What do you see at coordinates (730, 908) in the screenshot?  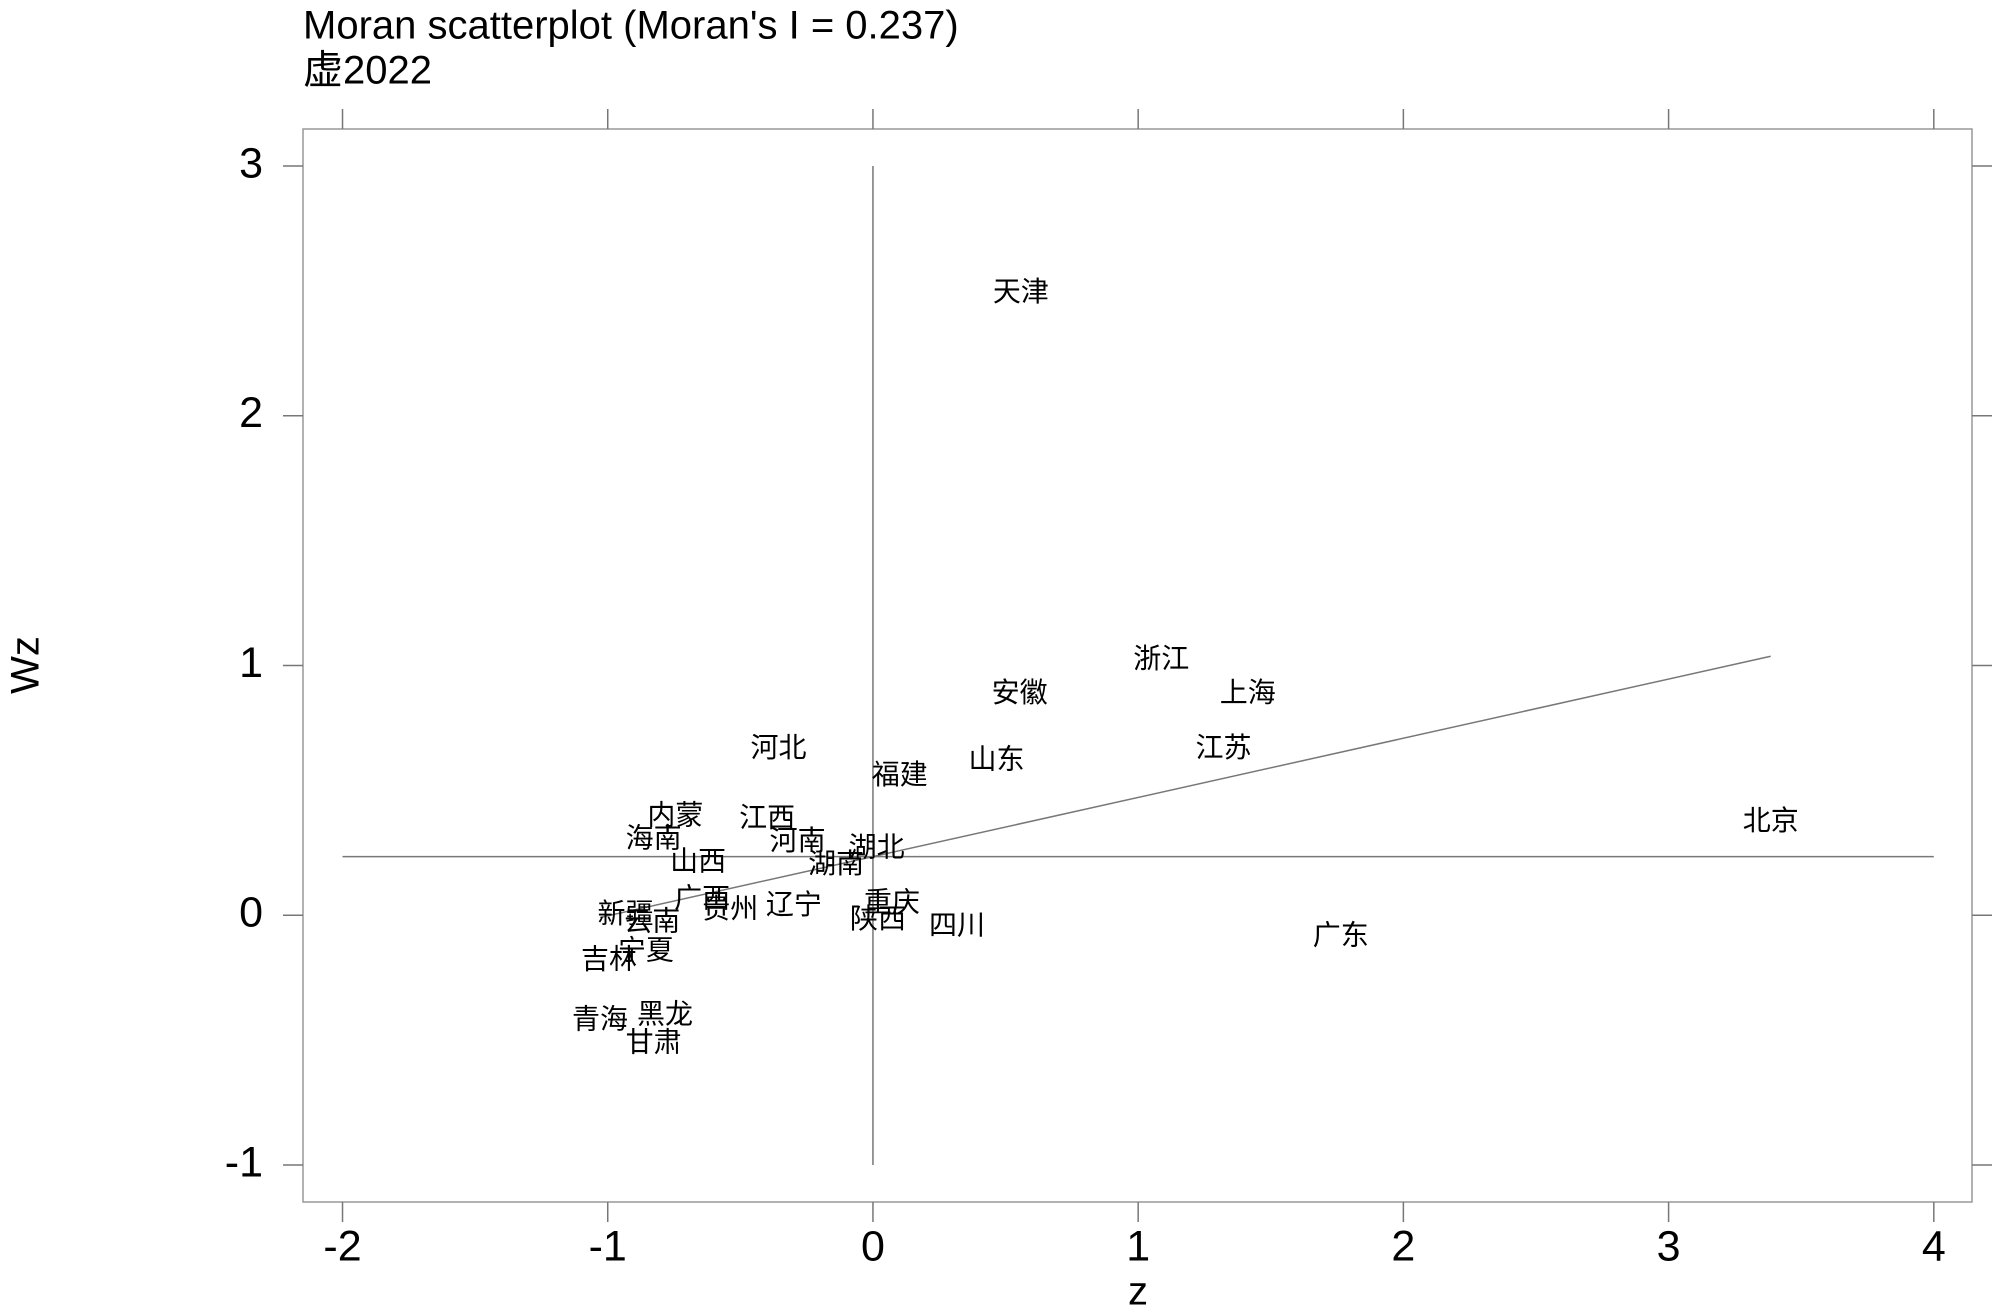 I see `point-label: 贵州` at bounding box center [730, 908].